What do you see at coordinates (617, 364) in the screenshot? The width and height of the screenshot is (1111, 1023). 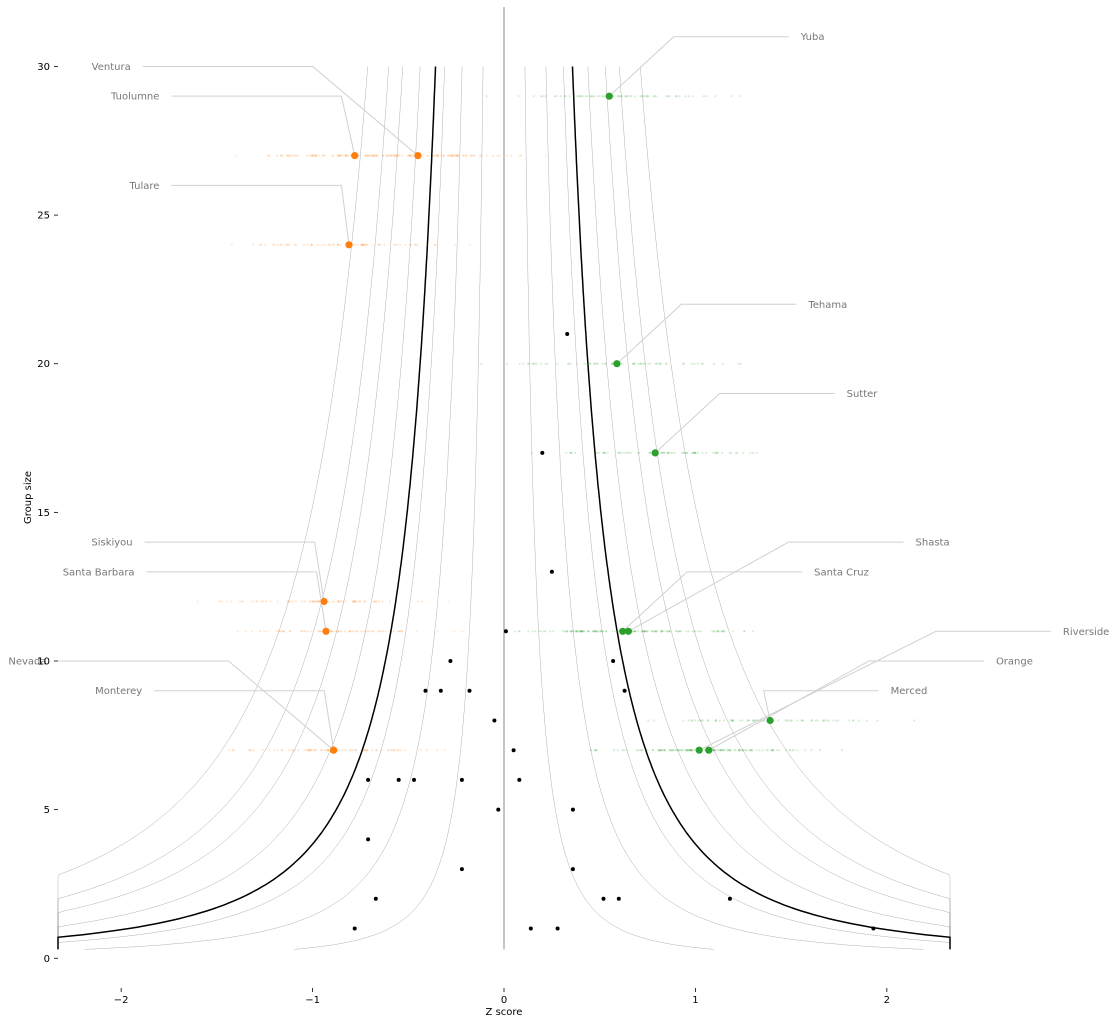 I see `highlight-point-tehama` at bounding box center [617, 364].